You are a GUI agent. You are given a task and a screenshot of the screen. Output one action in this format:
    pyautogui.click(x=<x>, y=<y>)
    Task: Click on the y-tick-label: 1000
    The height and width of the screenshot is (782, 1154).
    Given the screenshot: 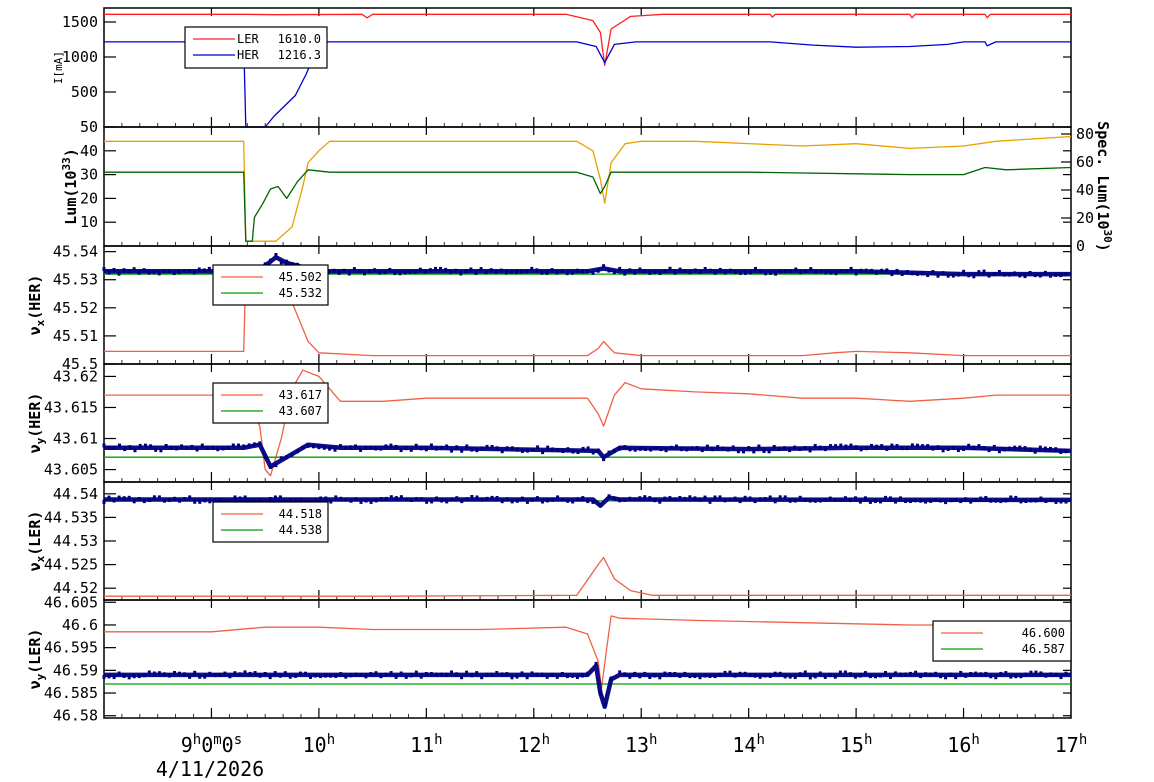 What is the action you would take?
    pyautogui.click(x=80, y=57)
    